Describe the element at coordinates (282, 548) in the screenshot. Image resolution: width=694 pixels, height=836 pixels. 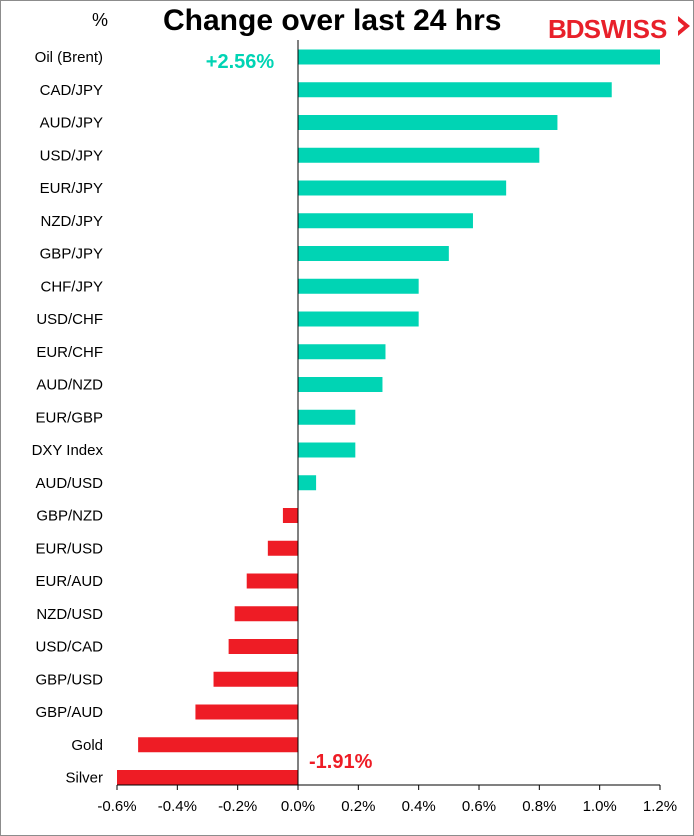
I see `bar-eur-usd` at that location.